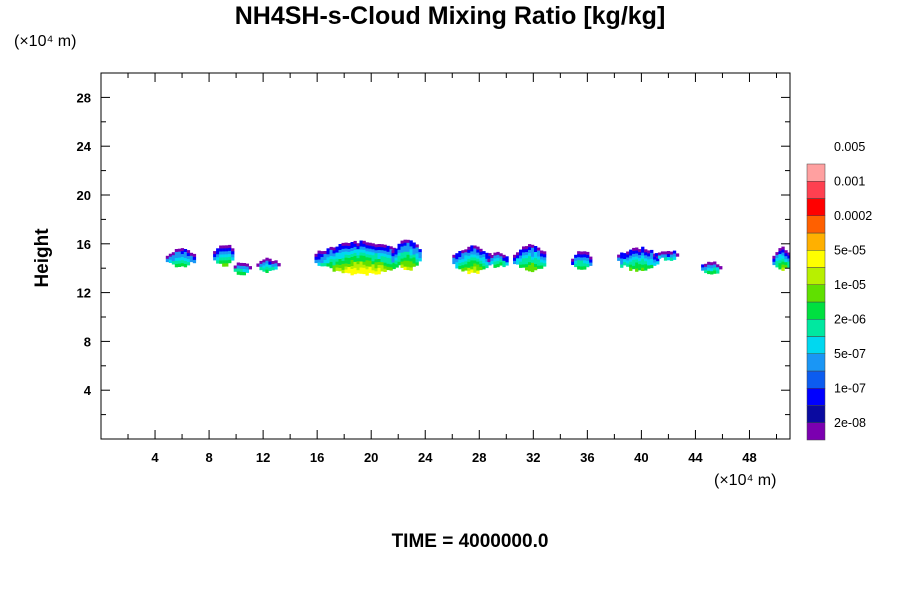 This screenshot has height=600, width=900. I want to click on x-axis-unit: (×10⁴ m), so click(745, 480).